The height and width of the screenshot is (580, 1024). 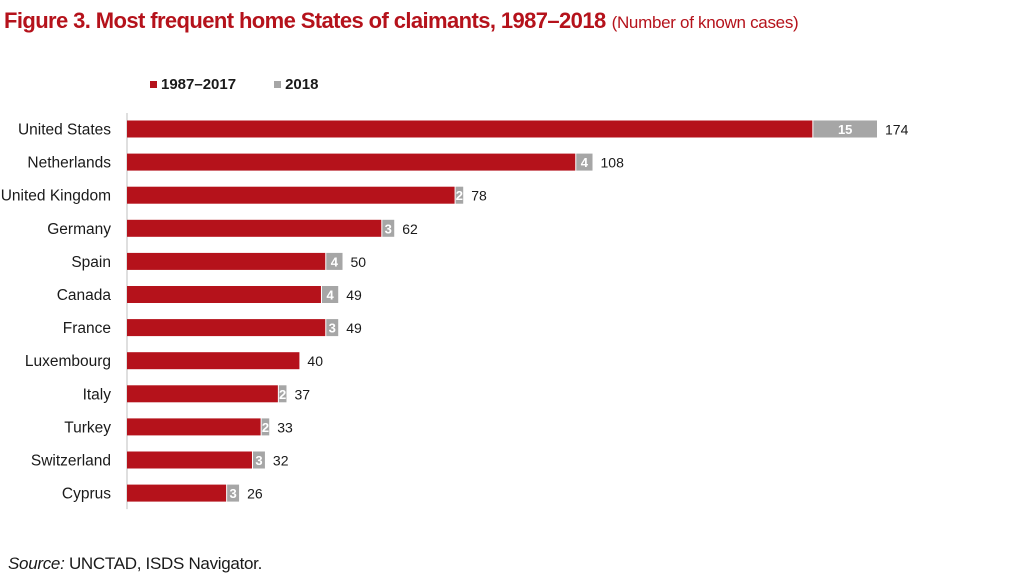 I want to click on bar-2018-netherlands, so click(x=584, y=162).